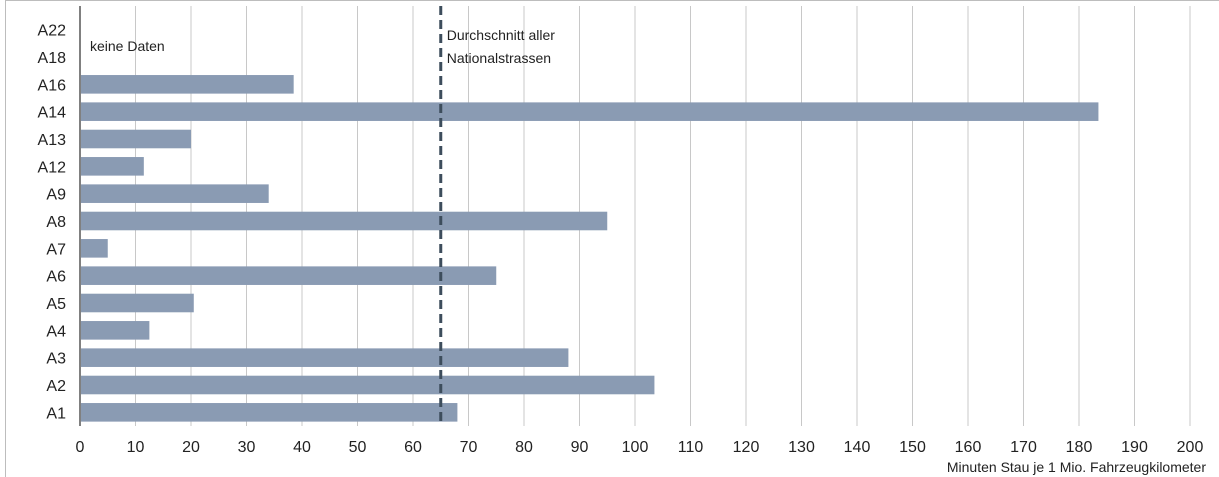 The height and width of the screenshot is (477, 1219). I want to click on category-label: A18, so click(52, 58).